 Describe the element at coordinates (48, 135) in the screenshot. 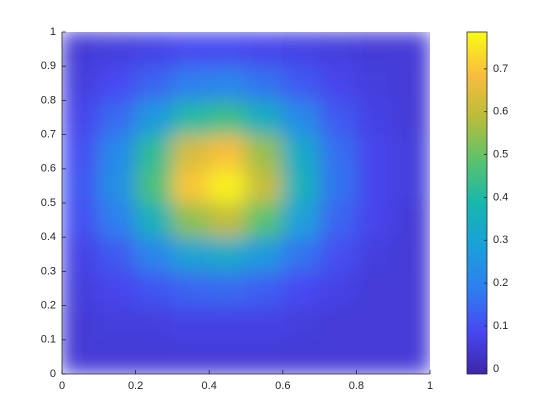

I see `y-tick-label: 0.7` at that location.